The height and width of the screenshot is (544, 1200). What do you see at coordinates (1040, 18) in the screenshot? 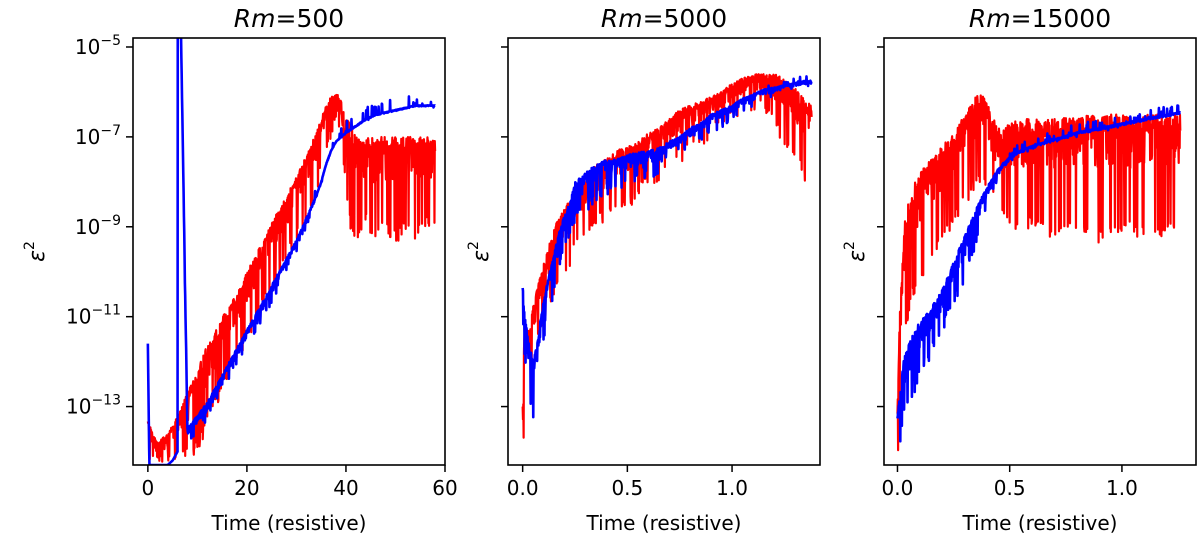
I see `panel-title: Rm=15000` at bounding box center [1040, 18].